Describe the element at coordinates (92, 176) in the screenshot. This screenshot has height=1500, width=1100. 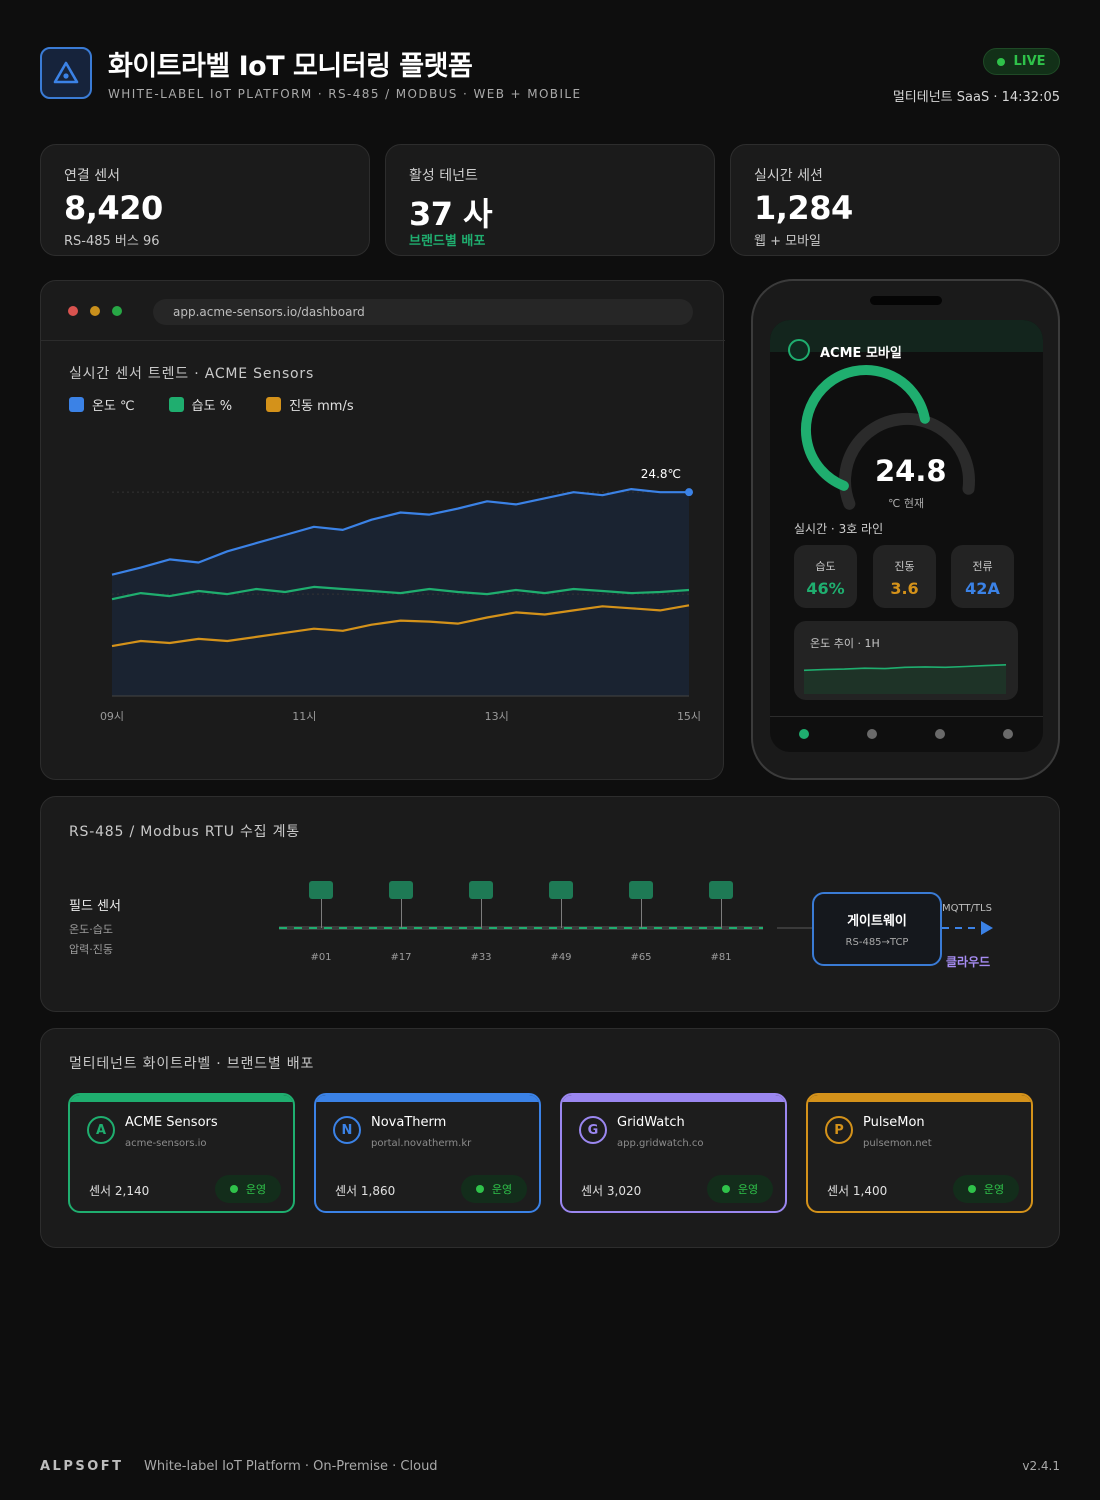
I see `stat-label: 연결 센서` at that location.